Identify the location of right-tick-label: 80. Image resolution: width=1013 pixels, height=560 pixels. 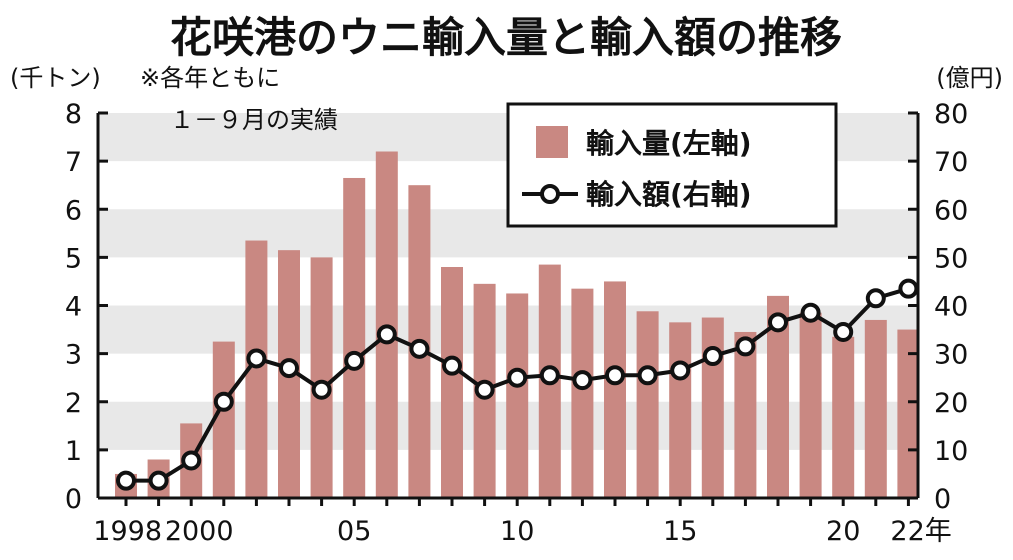
(951, 114).